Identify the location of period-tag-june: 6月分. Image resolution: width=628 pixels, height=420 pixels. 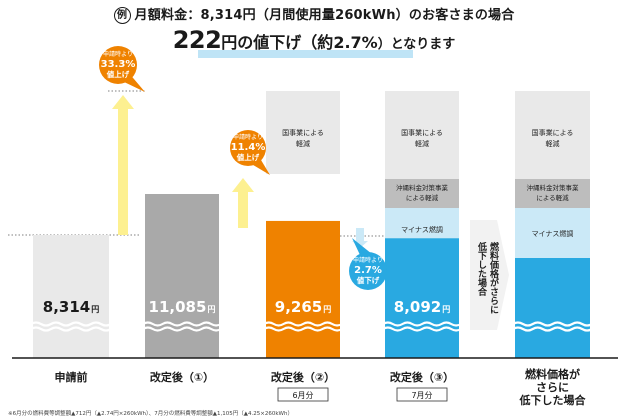
(302, 395).